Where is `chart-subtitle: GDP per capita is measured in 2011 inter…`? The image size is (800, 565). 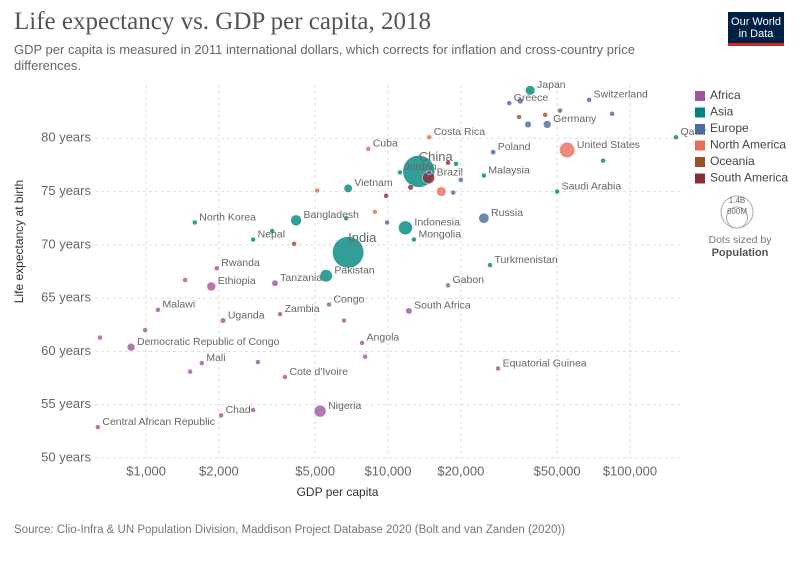 chart-subtitle: GDP per capita is measured in 2011 inter… is located at coordinates (324, 57).